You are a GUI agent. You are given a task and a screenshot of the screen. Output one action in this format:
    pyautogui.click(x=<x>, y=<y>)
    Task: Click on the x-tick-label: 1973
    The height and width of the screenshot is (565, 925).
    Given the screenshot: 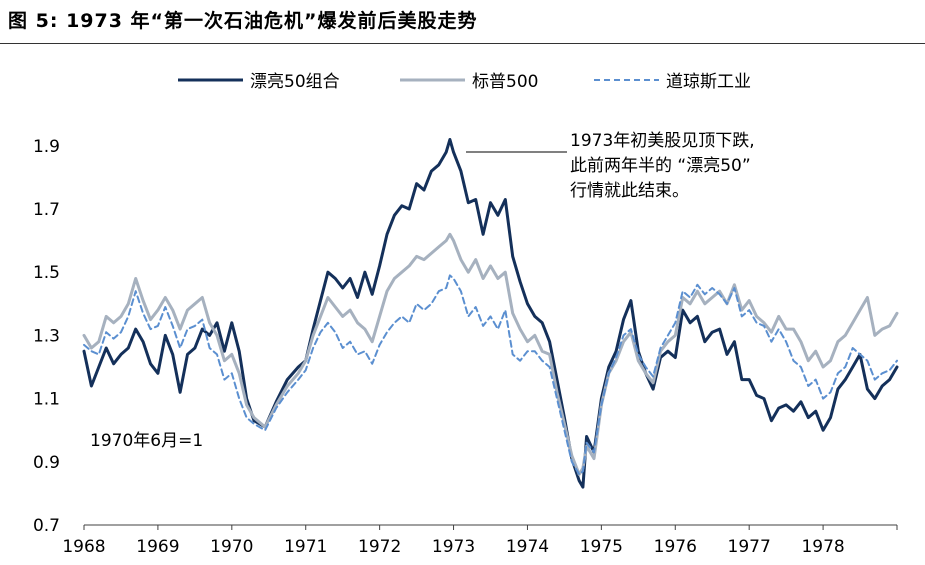 What is the action you would take?
    pyautogui.click(x=453, y=547)
    